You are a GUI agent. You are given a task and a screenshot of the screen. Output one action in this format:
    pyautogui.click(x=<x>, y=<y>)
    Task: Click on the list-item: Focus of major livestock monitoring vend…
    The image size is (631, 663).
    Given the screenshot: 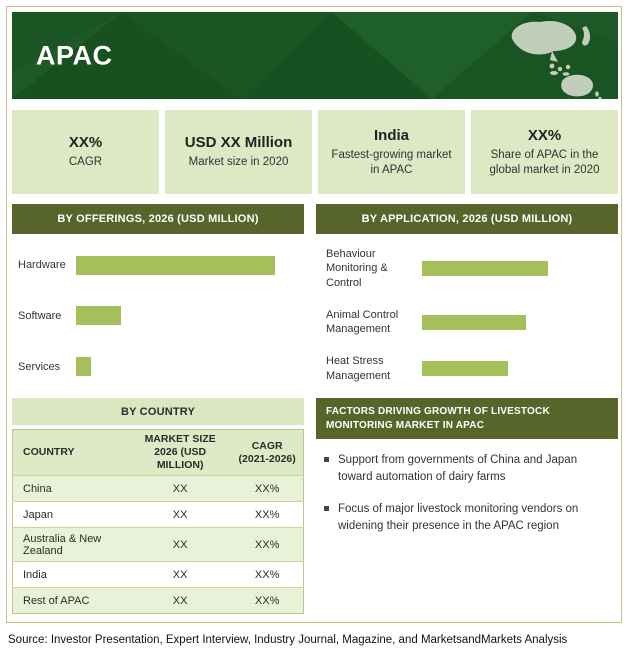 What is the action you would take?
    pyautogui.click(x=466, y=518)
    